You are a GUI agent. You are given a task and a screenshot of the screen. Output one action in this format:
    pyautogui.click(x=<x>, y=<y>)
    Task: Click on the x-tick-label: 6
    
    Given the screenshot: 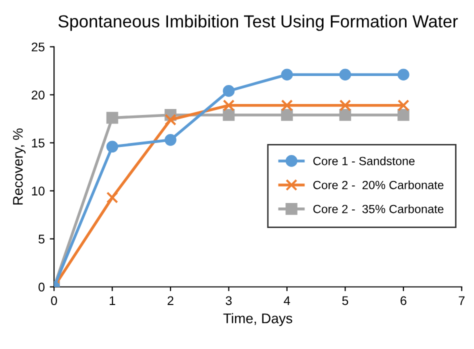 What is the action you would take?
    pyautogui.click(x=403, y=301)
    